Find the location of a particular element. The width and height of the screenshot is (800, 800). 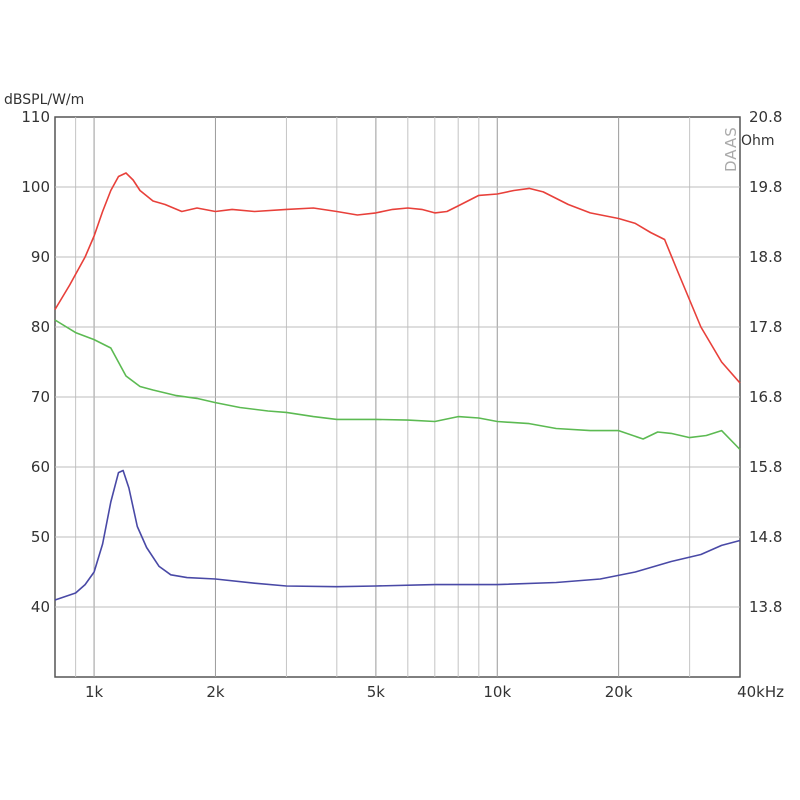

right-tick-label: 14.8 is located at coordinates (765, 537).